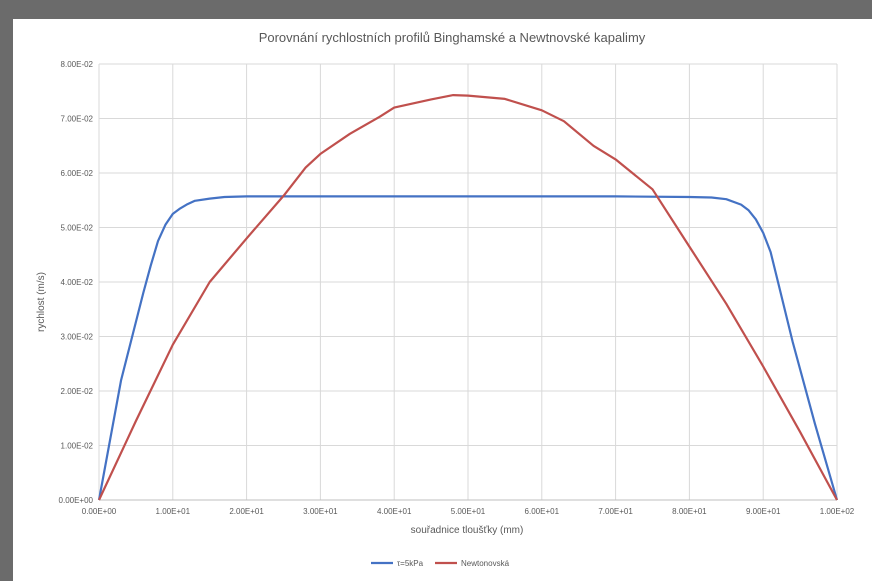  I want to click on y-tick-label: 4.00E-02, so click(77, 282).